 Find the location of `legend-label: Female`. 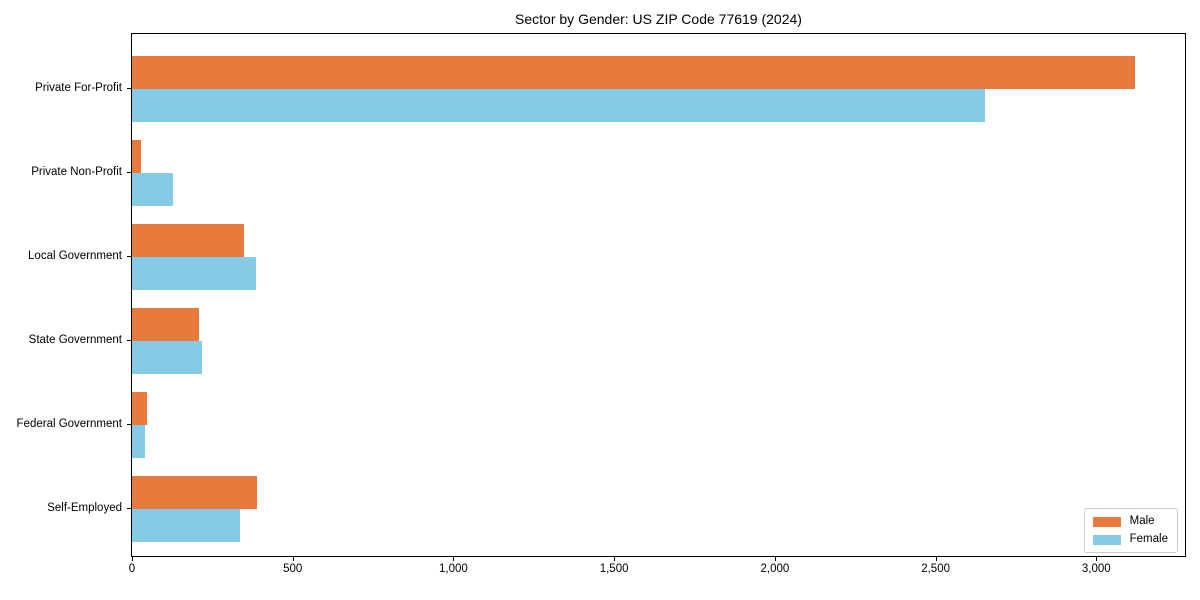

legend-label: Female is located at coordinates (1148, 539).